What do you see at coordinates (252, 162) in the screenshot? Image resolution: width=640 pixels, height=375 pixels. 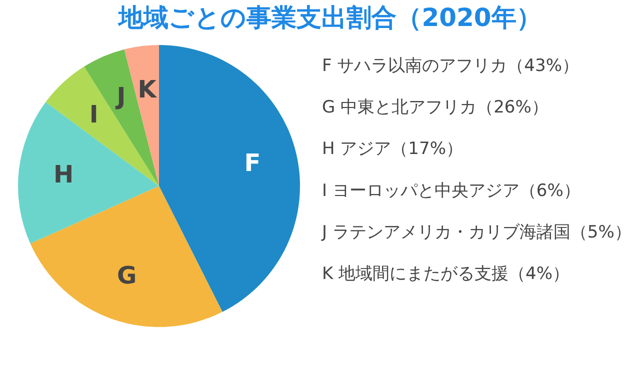 I see `slice-label: F` at bounding box center [252, 162].